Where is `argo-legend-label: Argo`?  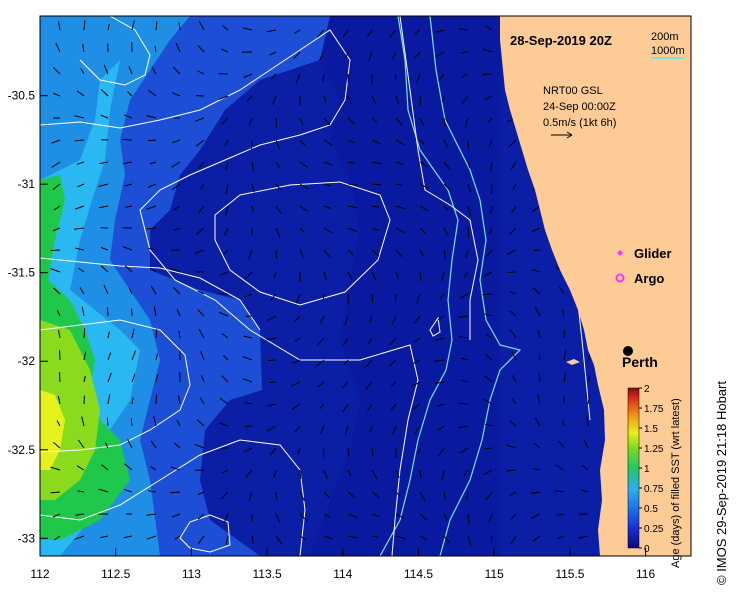
argo-legend-label: Argo is located at coordinates (649, 278).